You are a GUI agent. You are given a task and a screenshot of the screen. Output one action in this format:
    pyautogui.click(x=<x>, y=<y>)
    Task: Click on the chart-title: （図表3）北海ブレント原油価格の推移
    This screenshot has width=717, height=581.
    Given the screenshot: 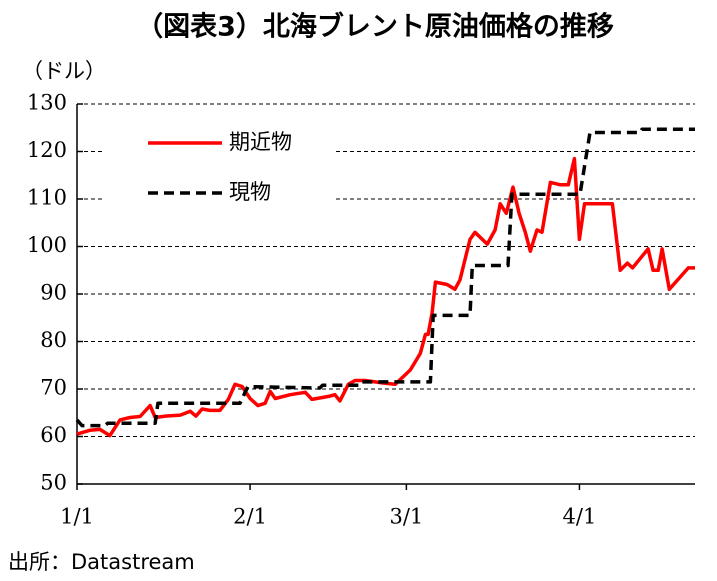 What is the action you would take?
    pyautogui.click(x=375, y=27)
    